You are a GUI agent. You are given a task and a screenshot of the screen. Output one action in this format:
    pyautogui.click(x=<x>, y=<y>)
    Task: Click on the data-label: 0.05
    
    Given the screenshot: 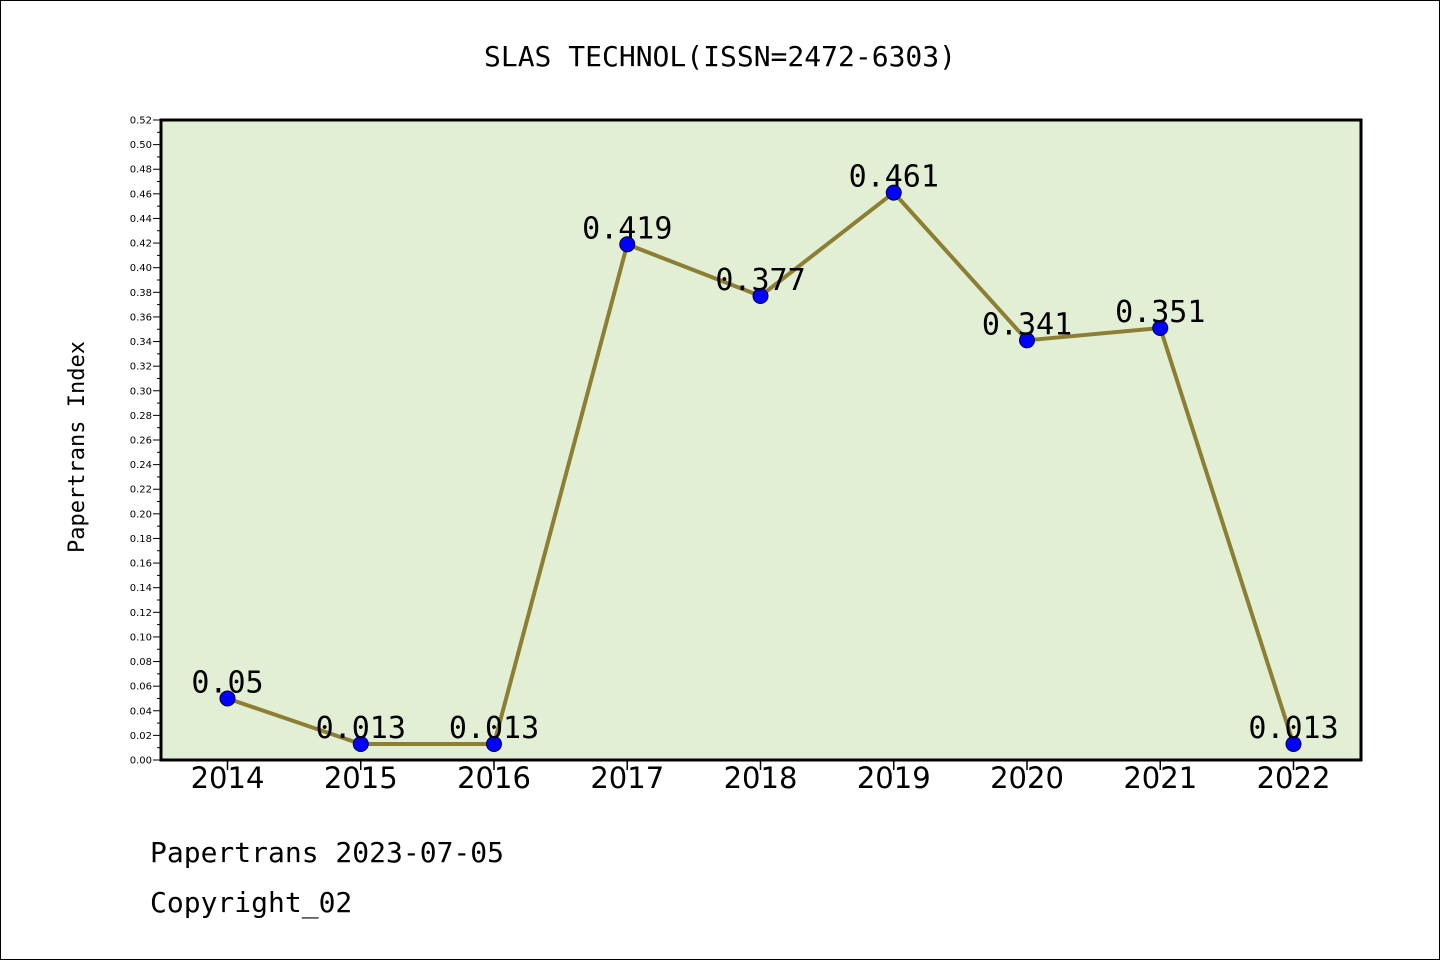 What is the action you would take?
    pyautogui.click(x=227, y=682)
    